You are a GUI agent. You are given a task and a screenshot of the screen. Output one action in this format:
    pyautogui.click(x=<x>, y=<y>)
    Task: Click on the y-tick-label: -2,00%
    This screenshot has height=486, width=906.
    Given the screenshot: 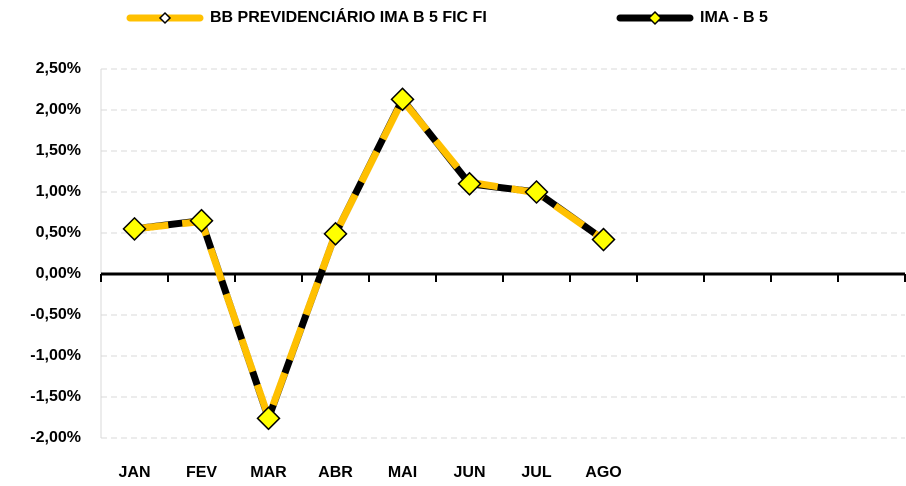 What is the action you would take?
    pyautogui.click(x=55, y=437)
    